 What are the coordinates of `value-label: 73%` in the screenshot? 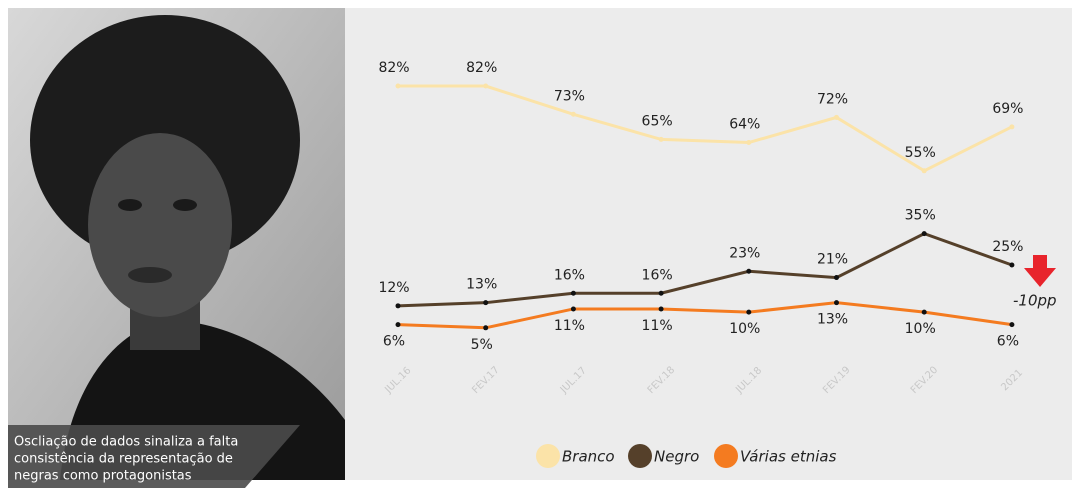 It's located at (569, 96).